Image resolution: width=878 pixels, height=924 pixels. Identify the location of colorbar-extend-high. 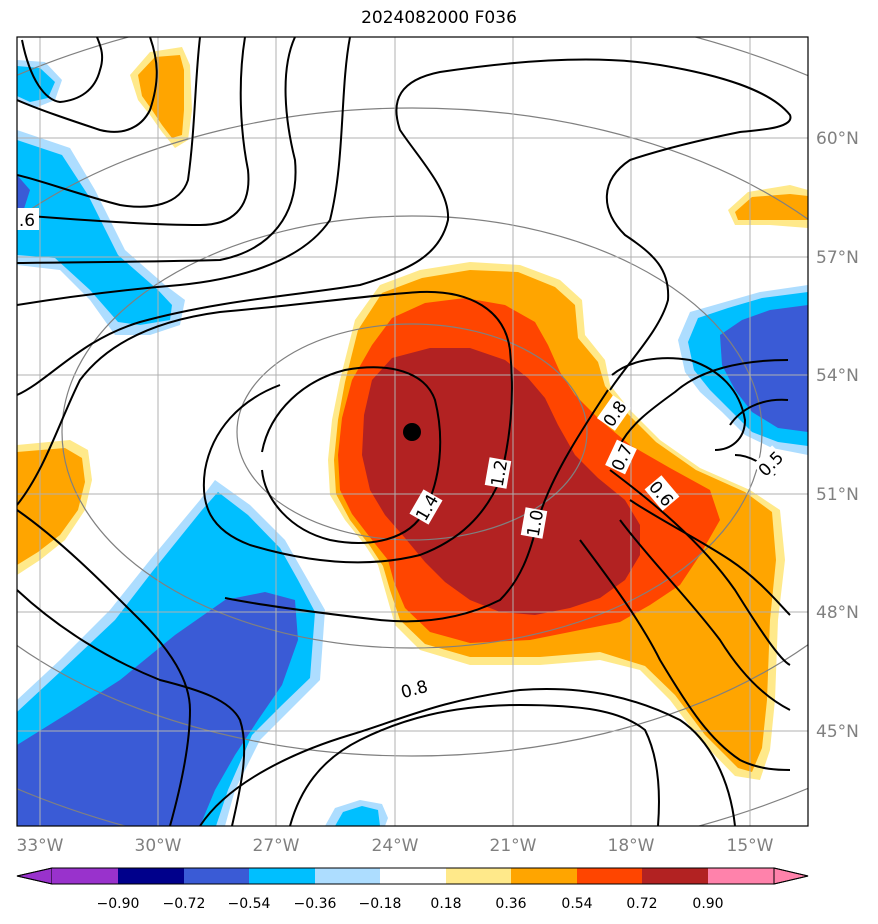
(791, 876).